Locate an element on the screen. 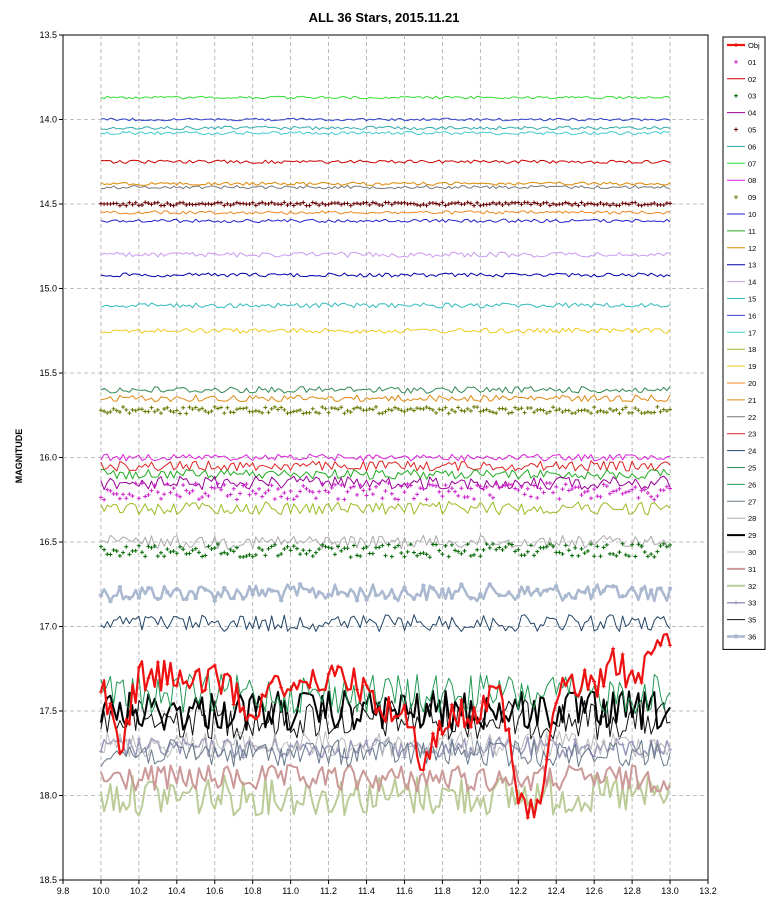 The image size is (768, 903). legend-label: 06 is located at coordinates (752, 146).